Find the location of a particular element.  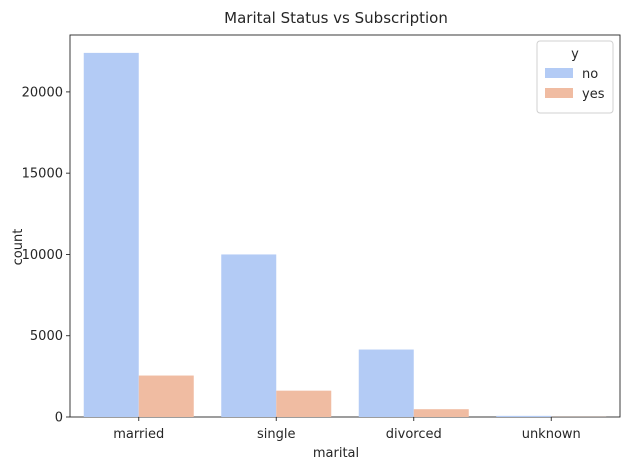

x-axis: married single divorced unknown is located at coordinates (347, 429).